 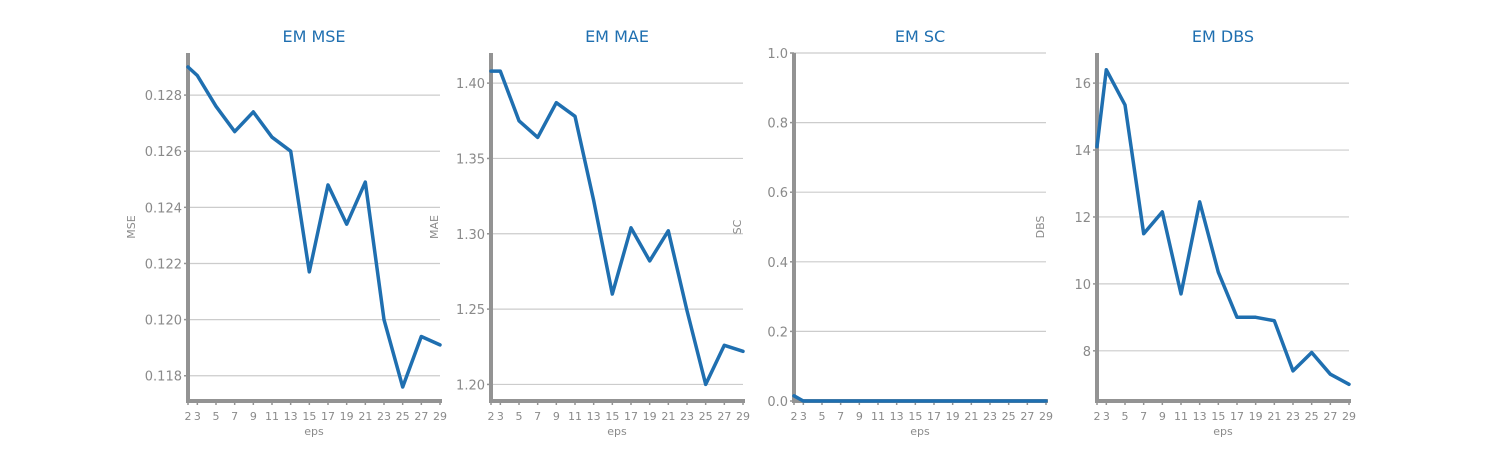 I want to click on y-tick-label: 1.35, so click(x=470, y=159).